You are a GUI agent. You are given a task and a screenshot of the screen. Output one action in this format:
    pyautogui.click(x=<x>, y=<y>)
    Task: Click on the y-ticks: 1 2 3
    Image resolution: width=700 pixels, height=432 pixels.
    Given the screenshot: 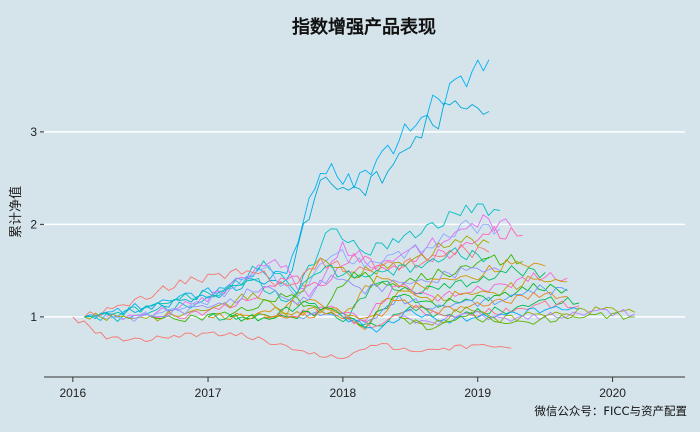 What is the action you would take?
    pyautogui.click(x=37, y=224)
    